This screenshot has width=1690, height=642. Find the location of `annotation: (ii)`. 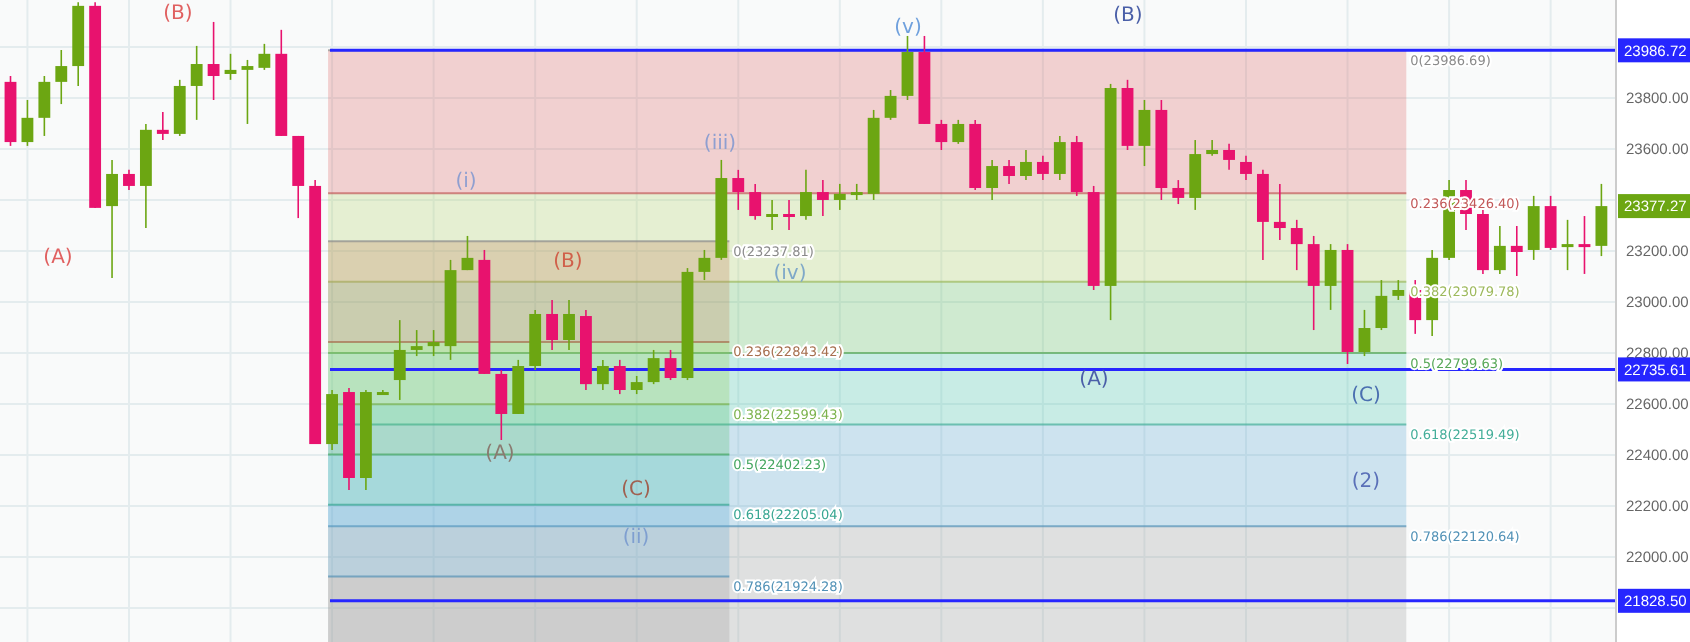

annotation: (ii) is located at coordinates (636, 538).